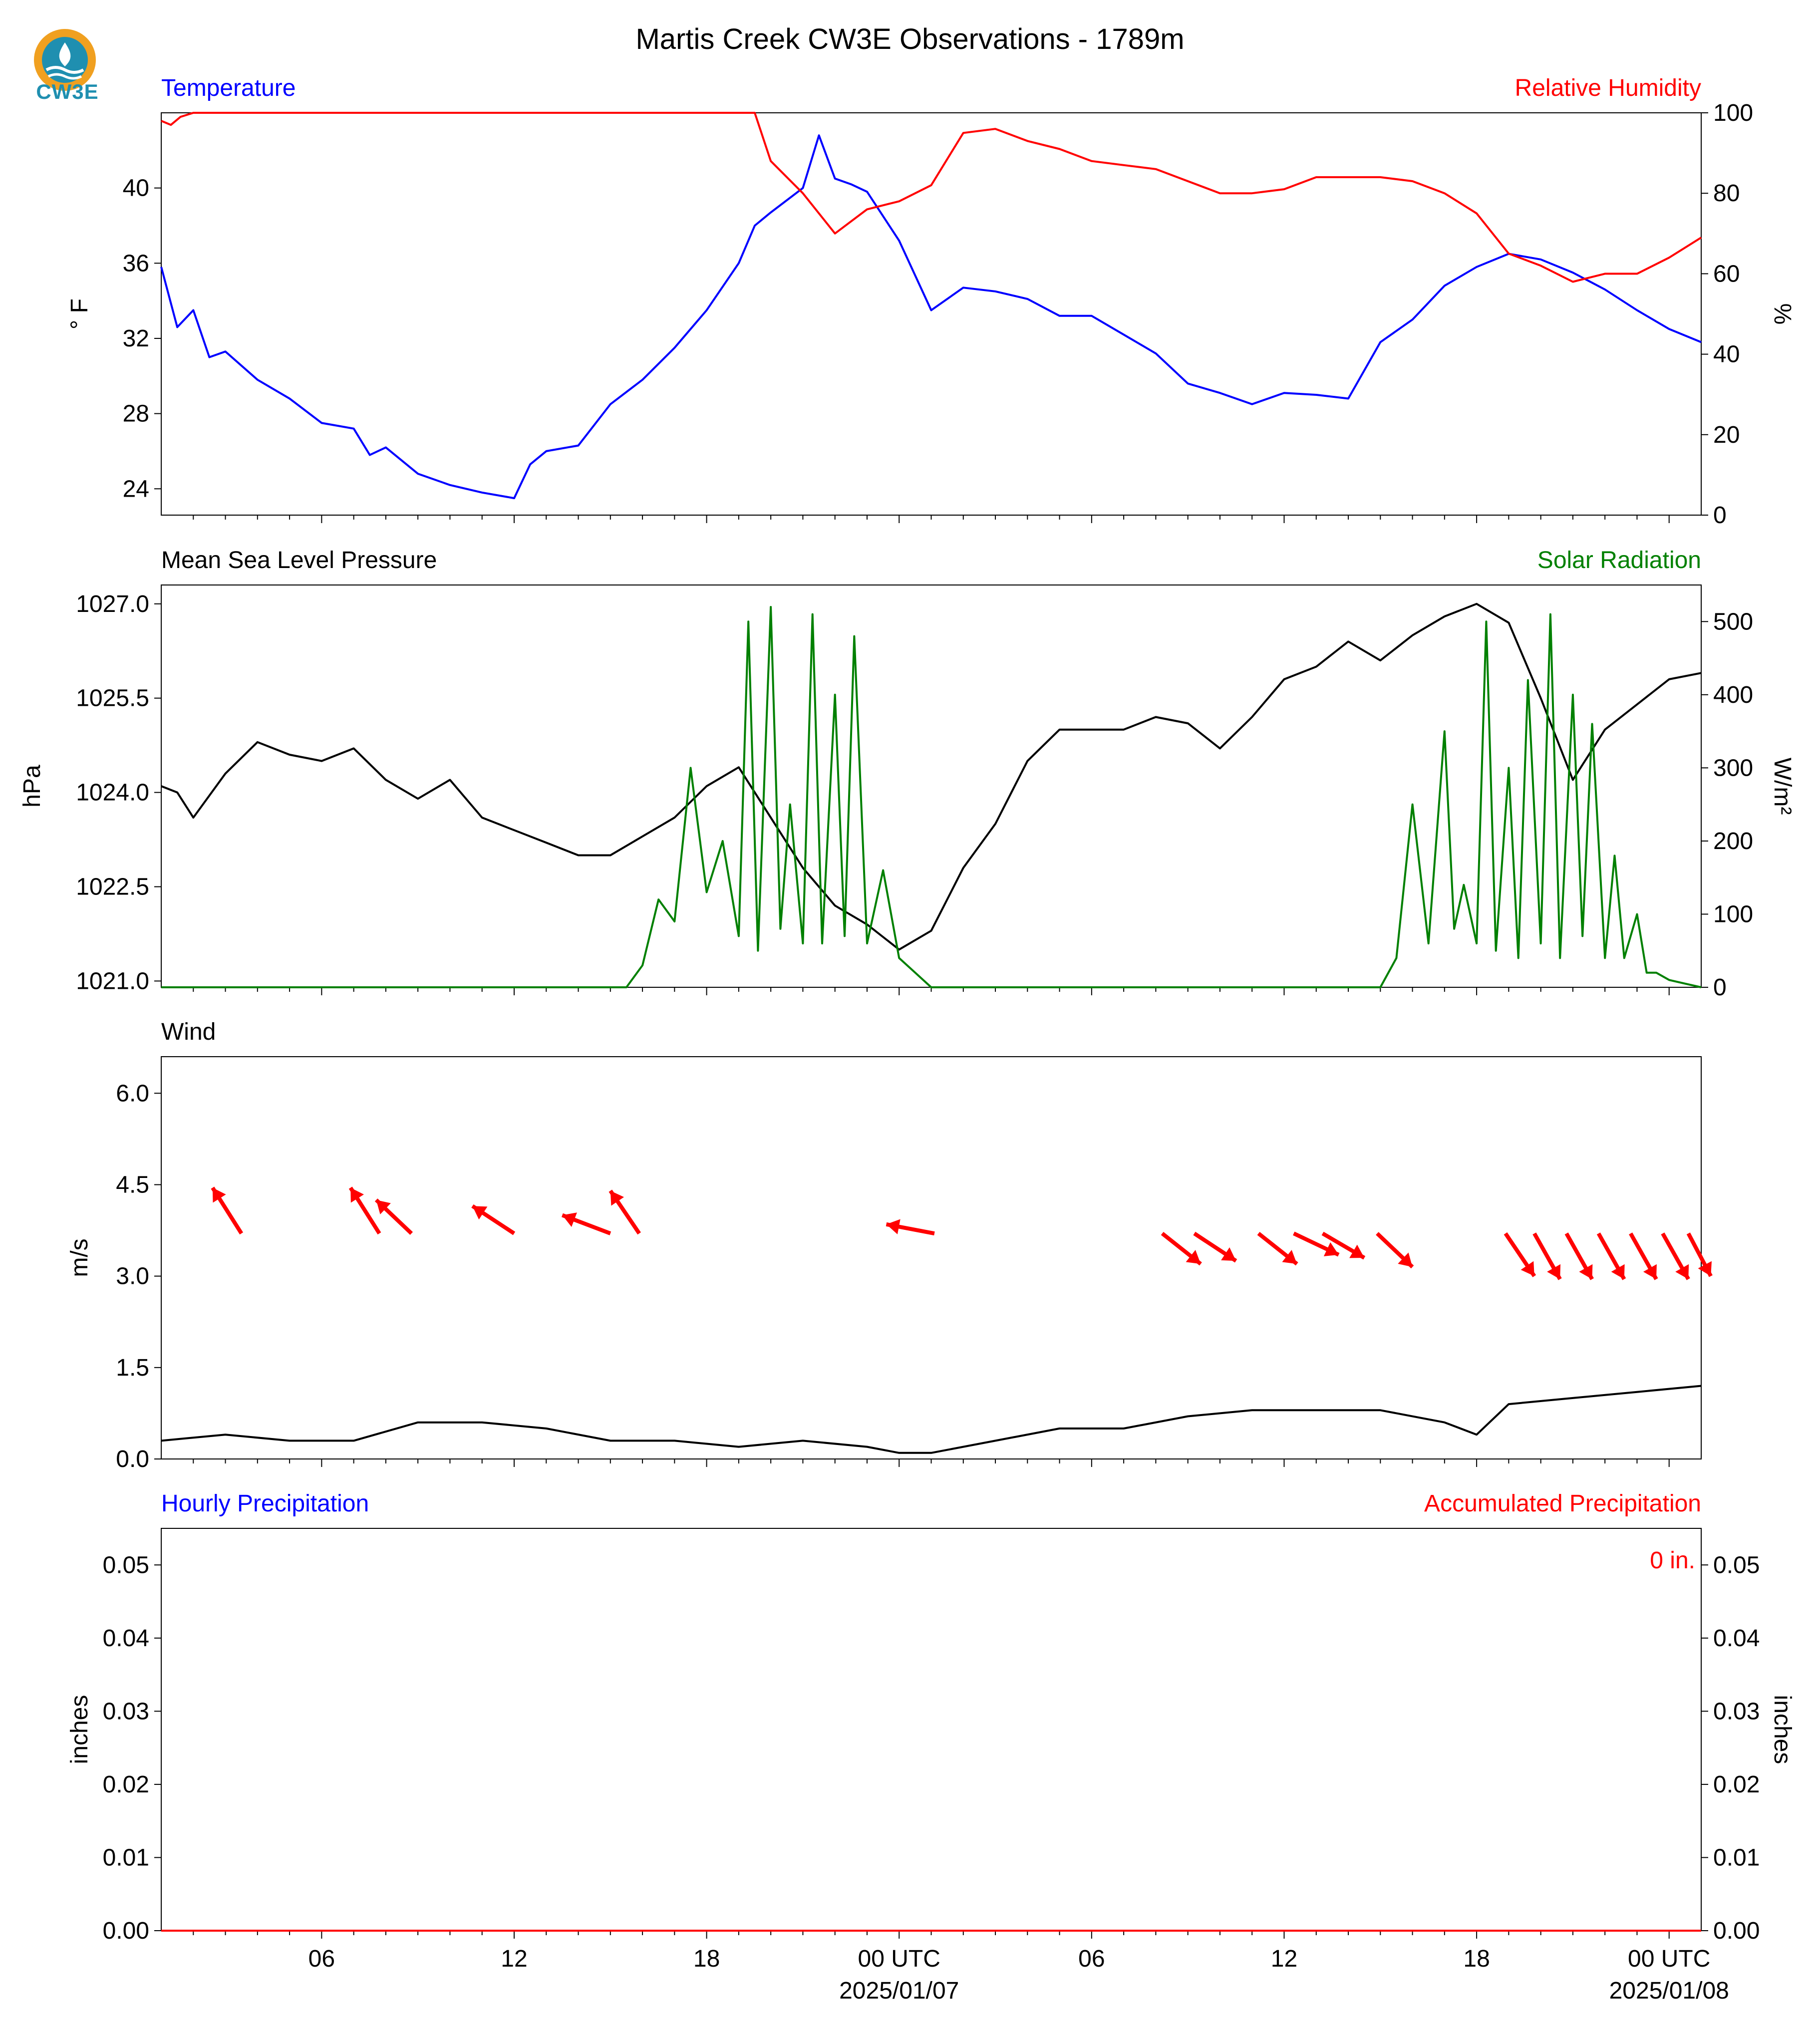 Image resolution: width=1820 pixels, height=2028 pixels. Describe the element at coordinates (132, 1184) in the screenshot. I see `y-tick-label: 4.5` at that location.